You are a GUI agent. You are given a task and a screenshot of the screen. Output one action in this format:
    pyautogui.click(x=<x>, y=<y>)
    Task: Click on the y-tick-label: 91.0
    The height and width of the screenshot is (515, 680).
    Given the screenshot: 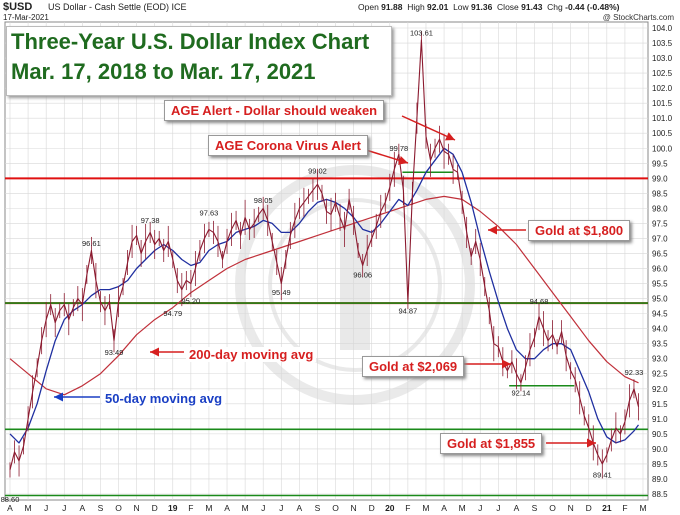 What is the action you would take?
    pyautogui.click(x=660, y=419)
    